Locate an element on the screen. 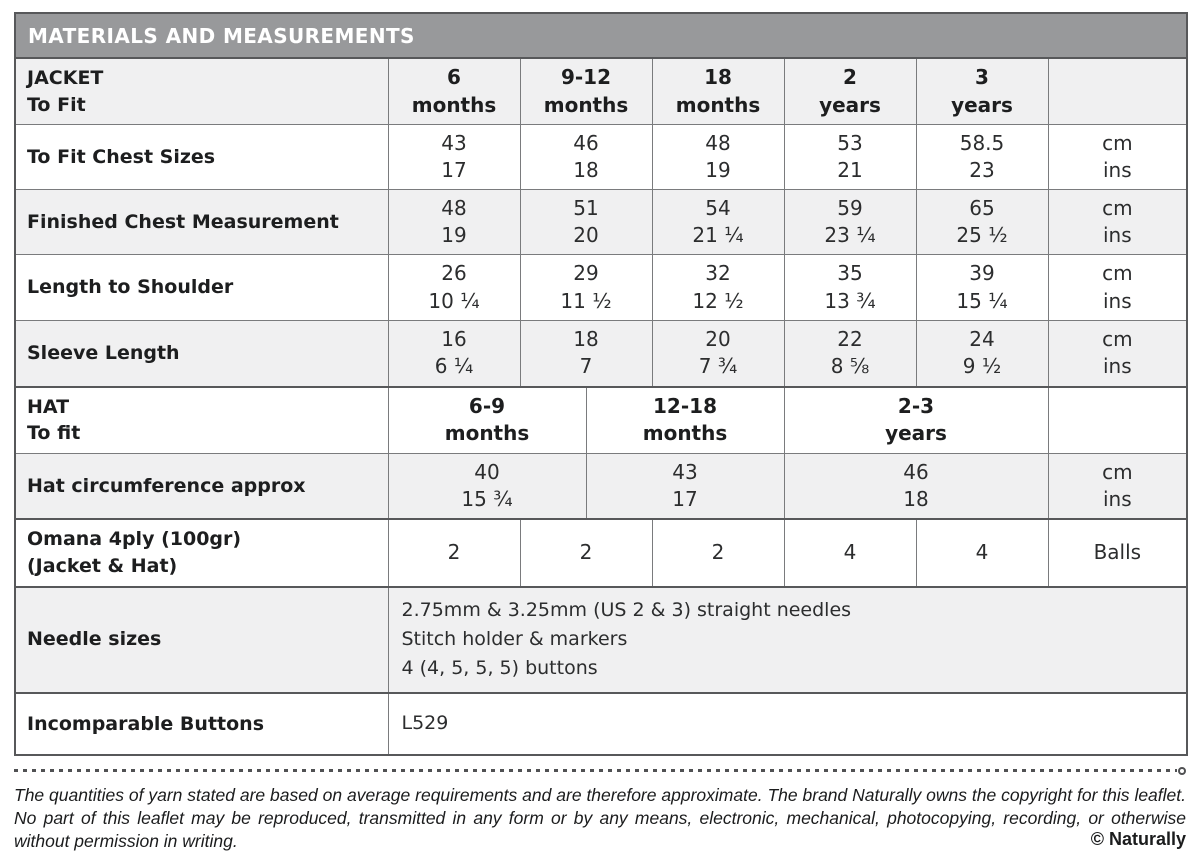 This screenshot has height=853, width=1200. ins-value: 12 ½ is located at coordinates (718, 300).